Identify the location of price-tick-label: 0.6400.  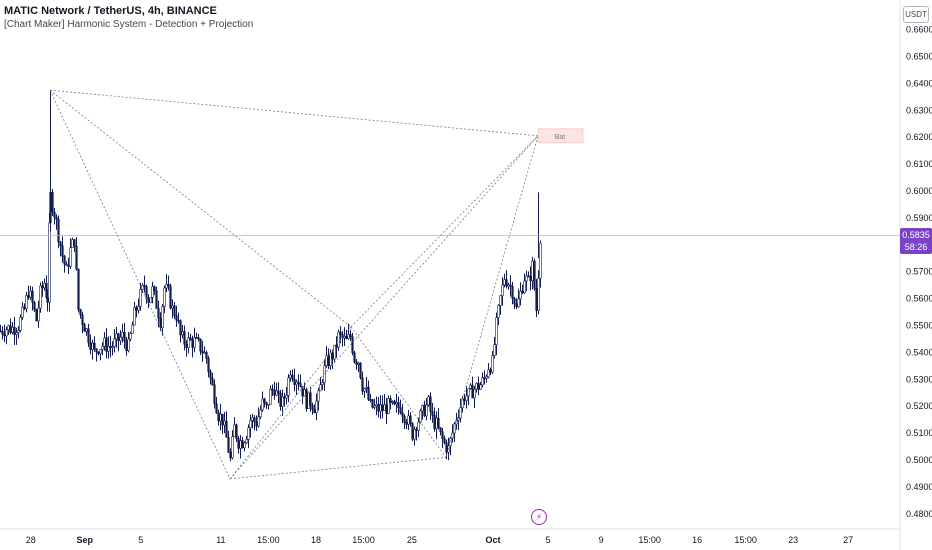
(919, 83).